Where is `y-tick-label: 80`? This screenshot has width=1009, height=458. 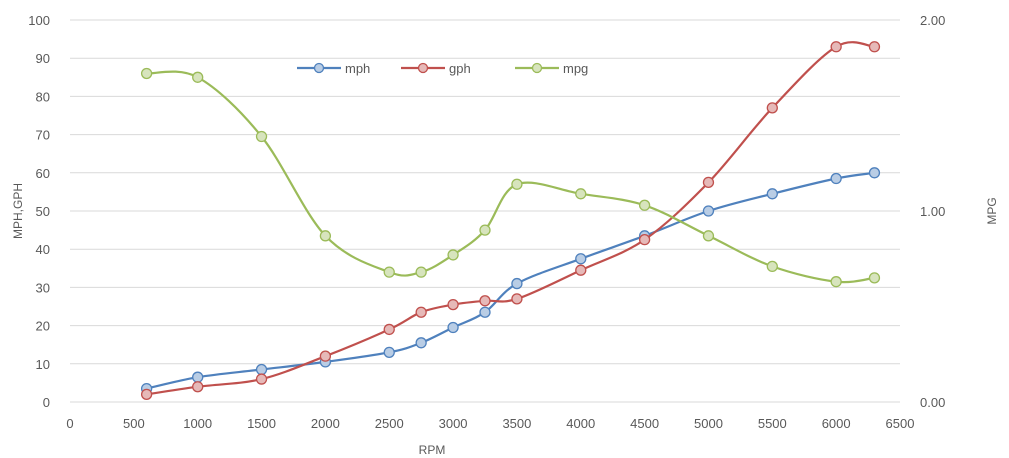 y-tick-label: 80 is located at coordinates (43, 96).